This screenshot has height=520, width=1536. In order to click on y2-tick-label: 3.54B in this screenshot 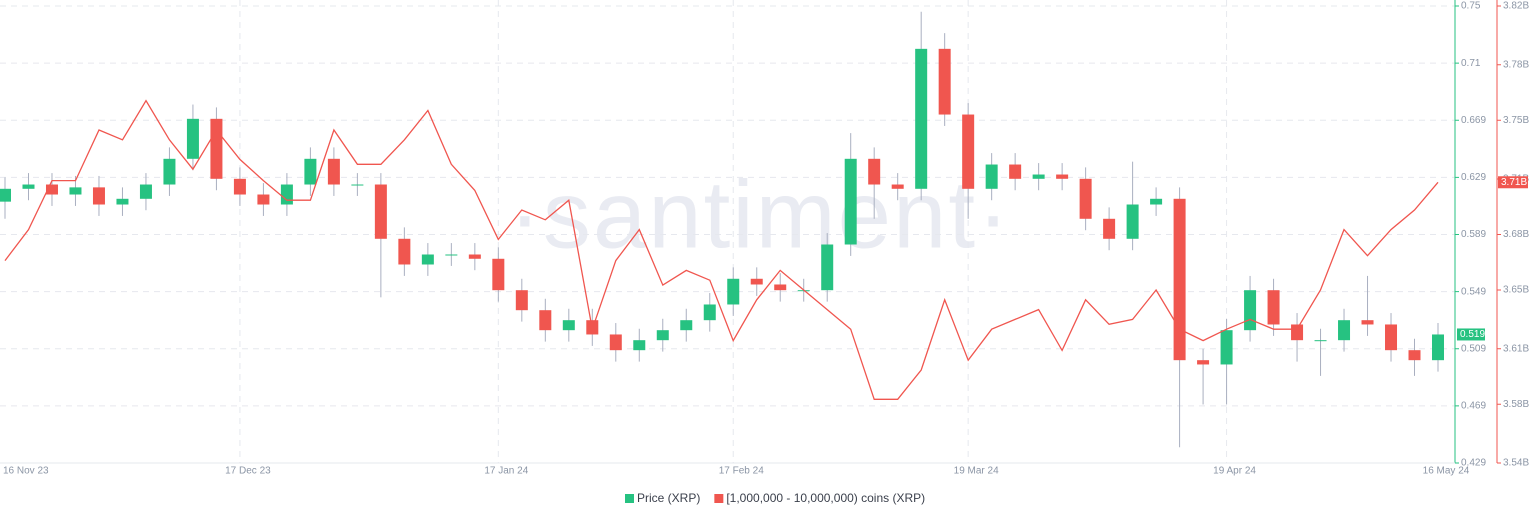, I will do `click(1516, 463)`.